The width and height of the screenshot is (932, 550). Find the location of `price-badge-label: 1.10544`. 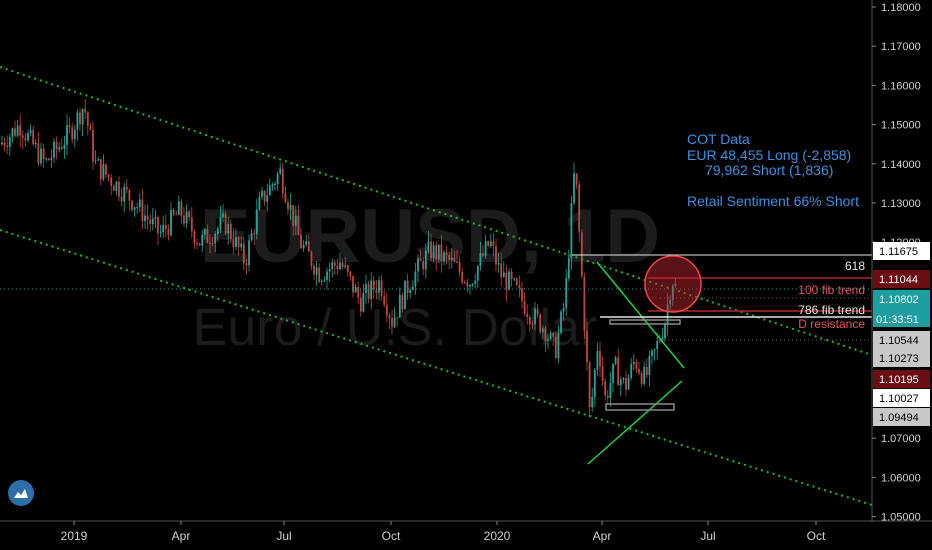

price-badge-label: 1.10544 is located at coordinates (899, 341).